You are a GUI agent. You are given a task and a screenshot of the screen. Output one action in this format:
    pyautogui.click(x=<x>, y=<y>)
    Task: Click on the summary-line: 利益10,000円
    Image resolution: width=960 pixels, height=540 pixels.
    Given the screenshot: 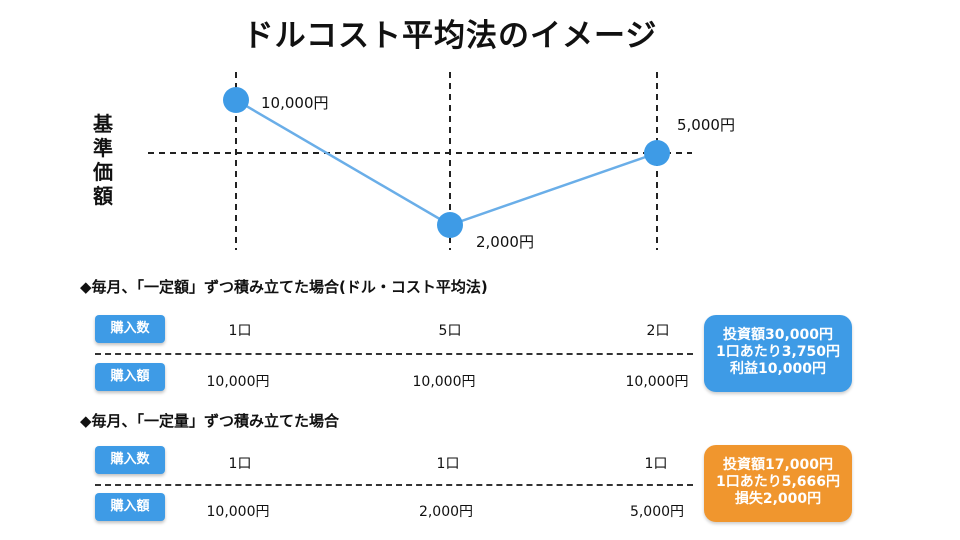 What is the action you would take?
    pyautogui.click(x=778, y=369)
    